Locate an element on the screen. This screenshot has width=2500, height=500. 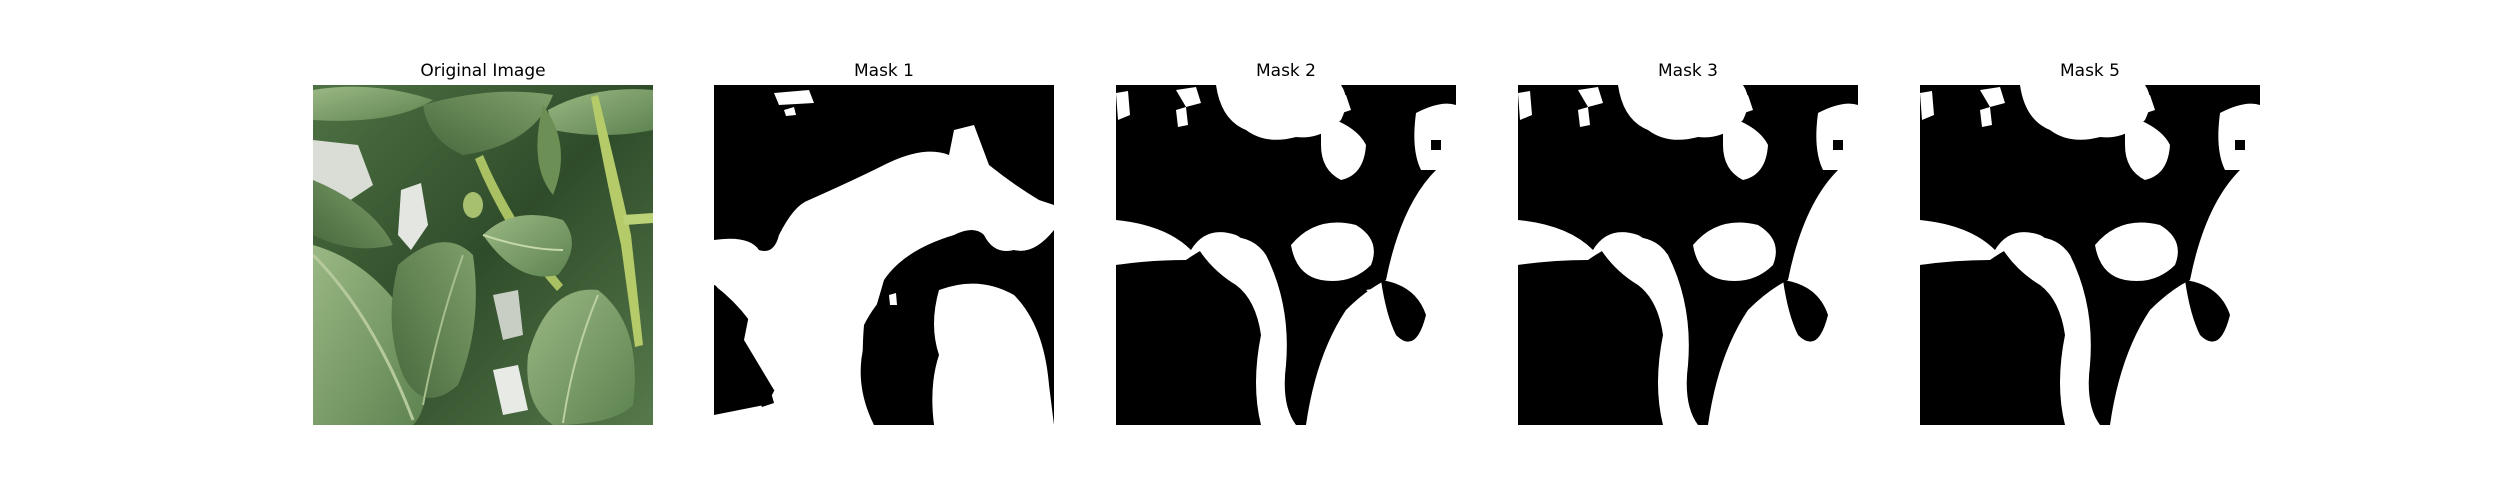
panel-title-mask-5: Mask 5 is located at coordinates (2089, 71).